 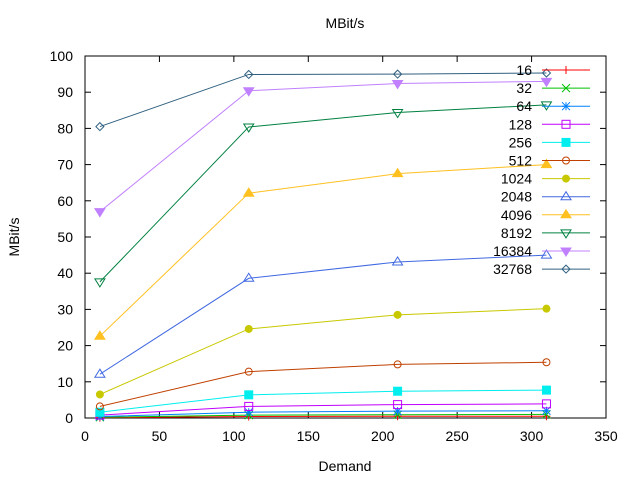 I want to click on legend-label: 1024, so click(x=516, y=179).